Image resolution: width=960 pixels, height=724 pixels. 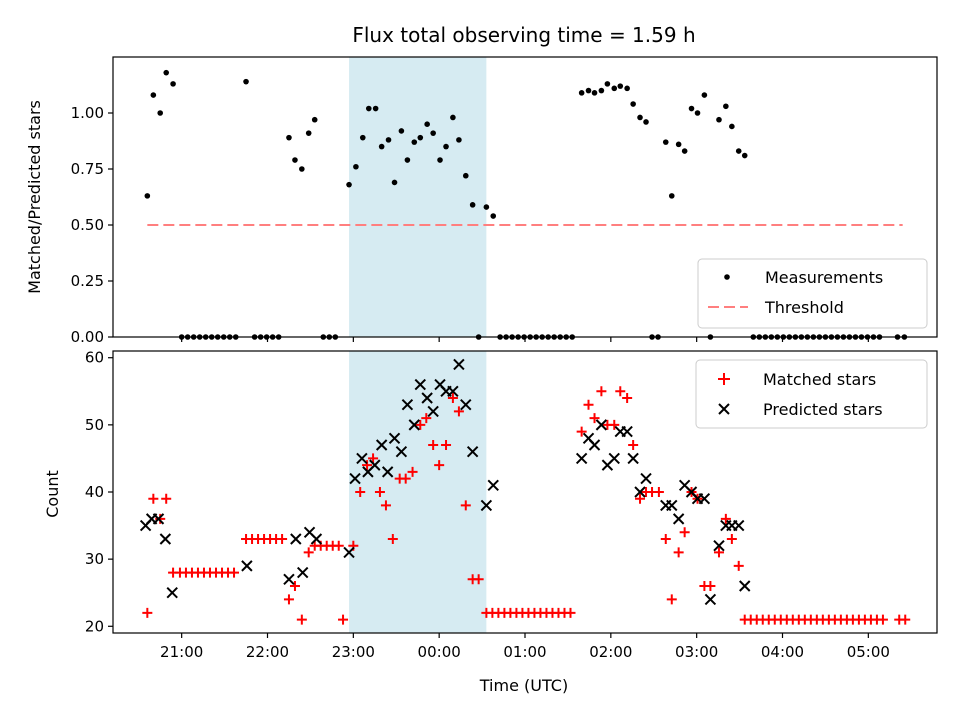 What do you see at coordinates (696, 652) in the screenshot?
I see `x-tick-label: 03:00` at bounding box center [696, 652].